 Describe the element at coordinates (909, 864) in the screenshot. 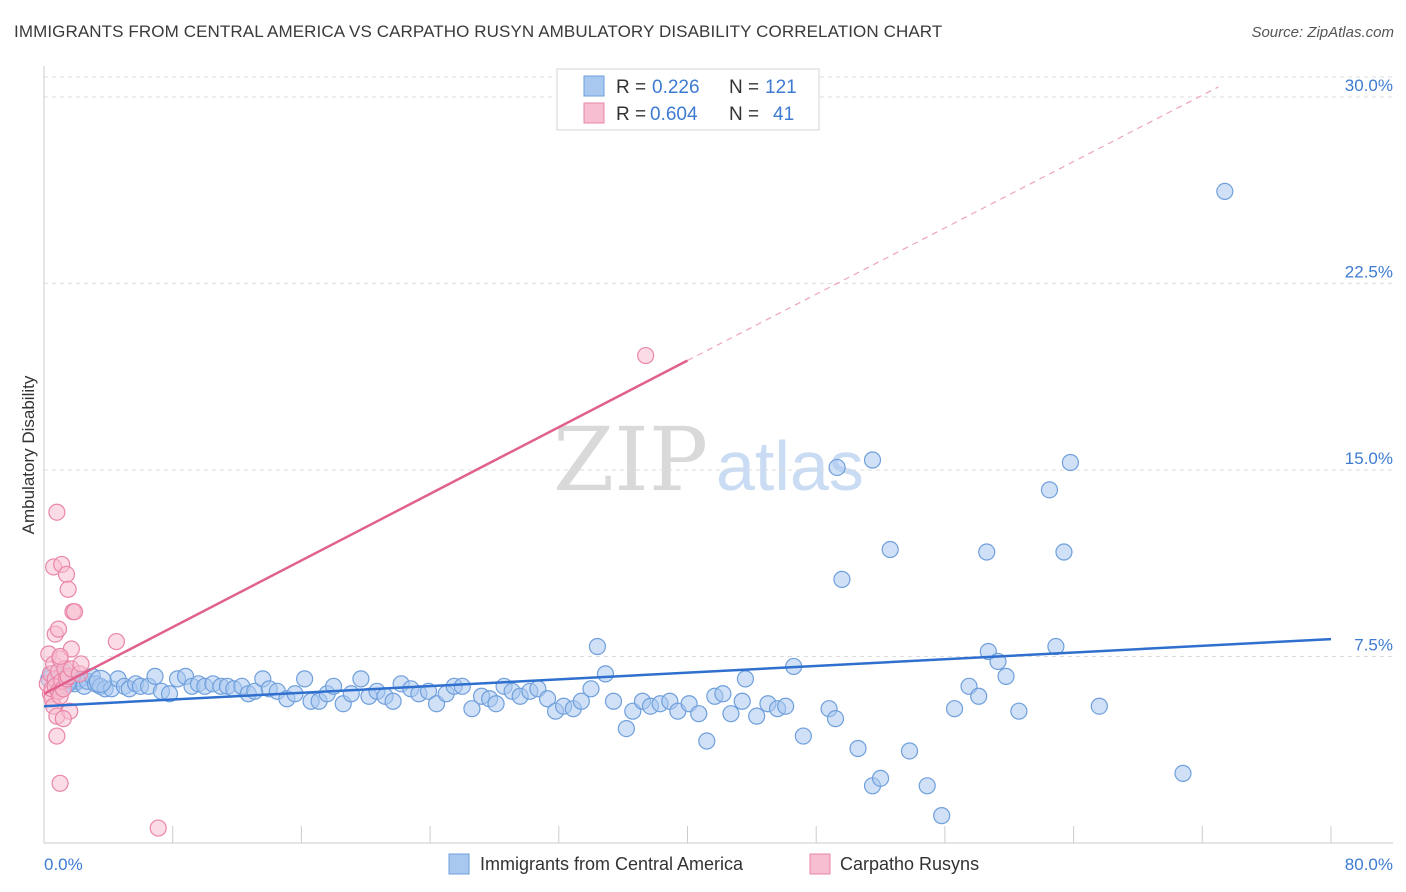

I see `bottom-legend-label-carpatho-rusyns: Carpatho Rusyns` at that location.